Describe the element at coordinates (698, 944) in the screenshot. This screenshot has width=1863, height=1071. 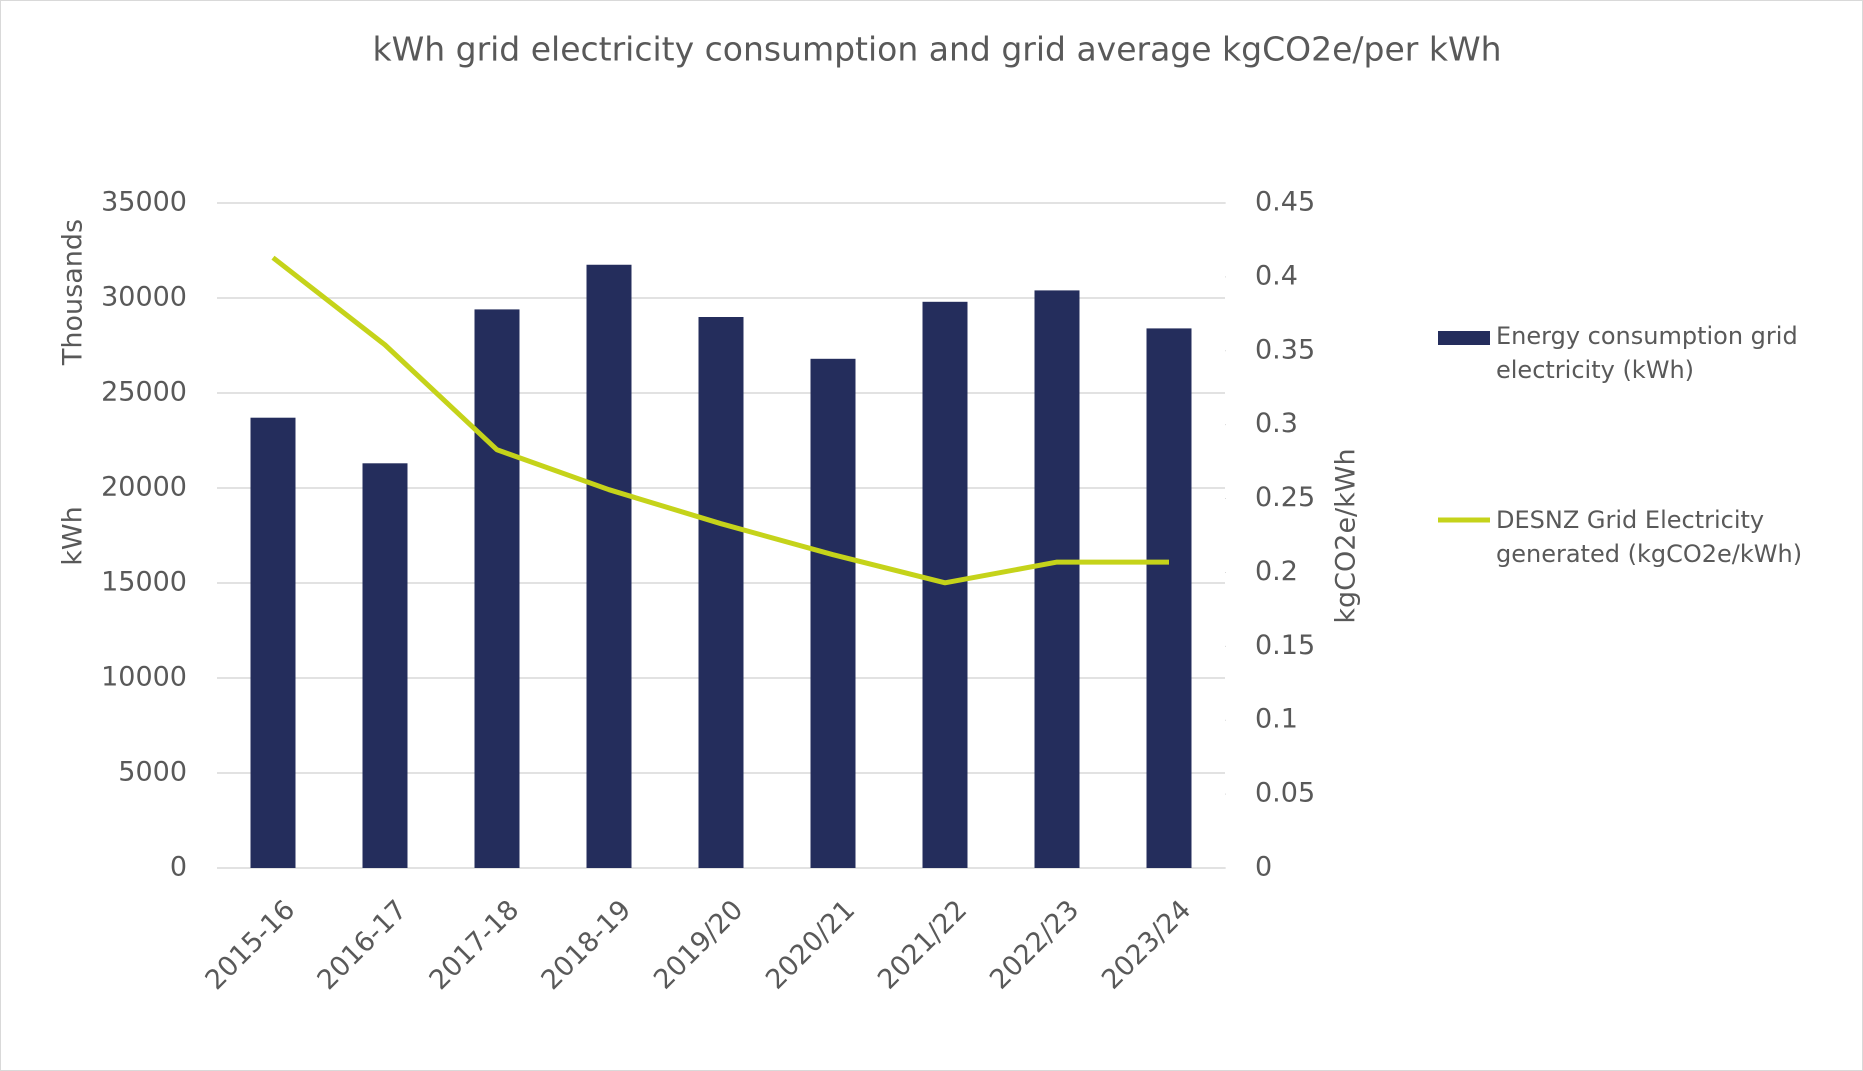
I see `x-tick-label: 2019/20` at that location.